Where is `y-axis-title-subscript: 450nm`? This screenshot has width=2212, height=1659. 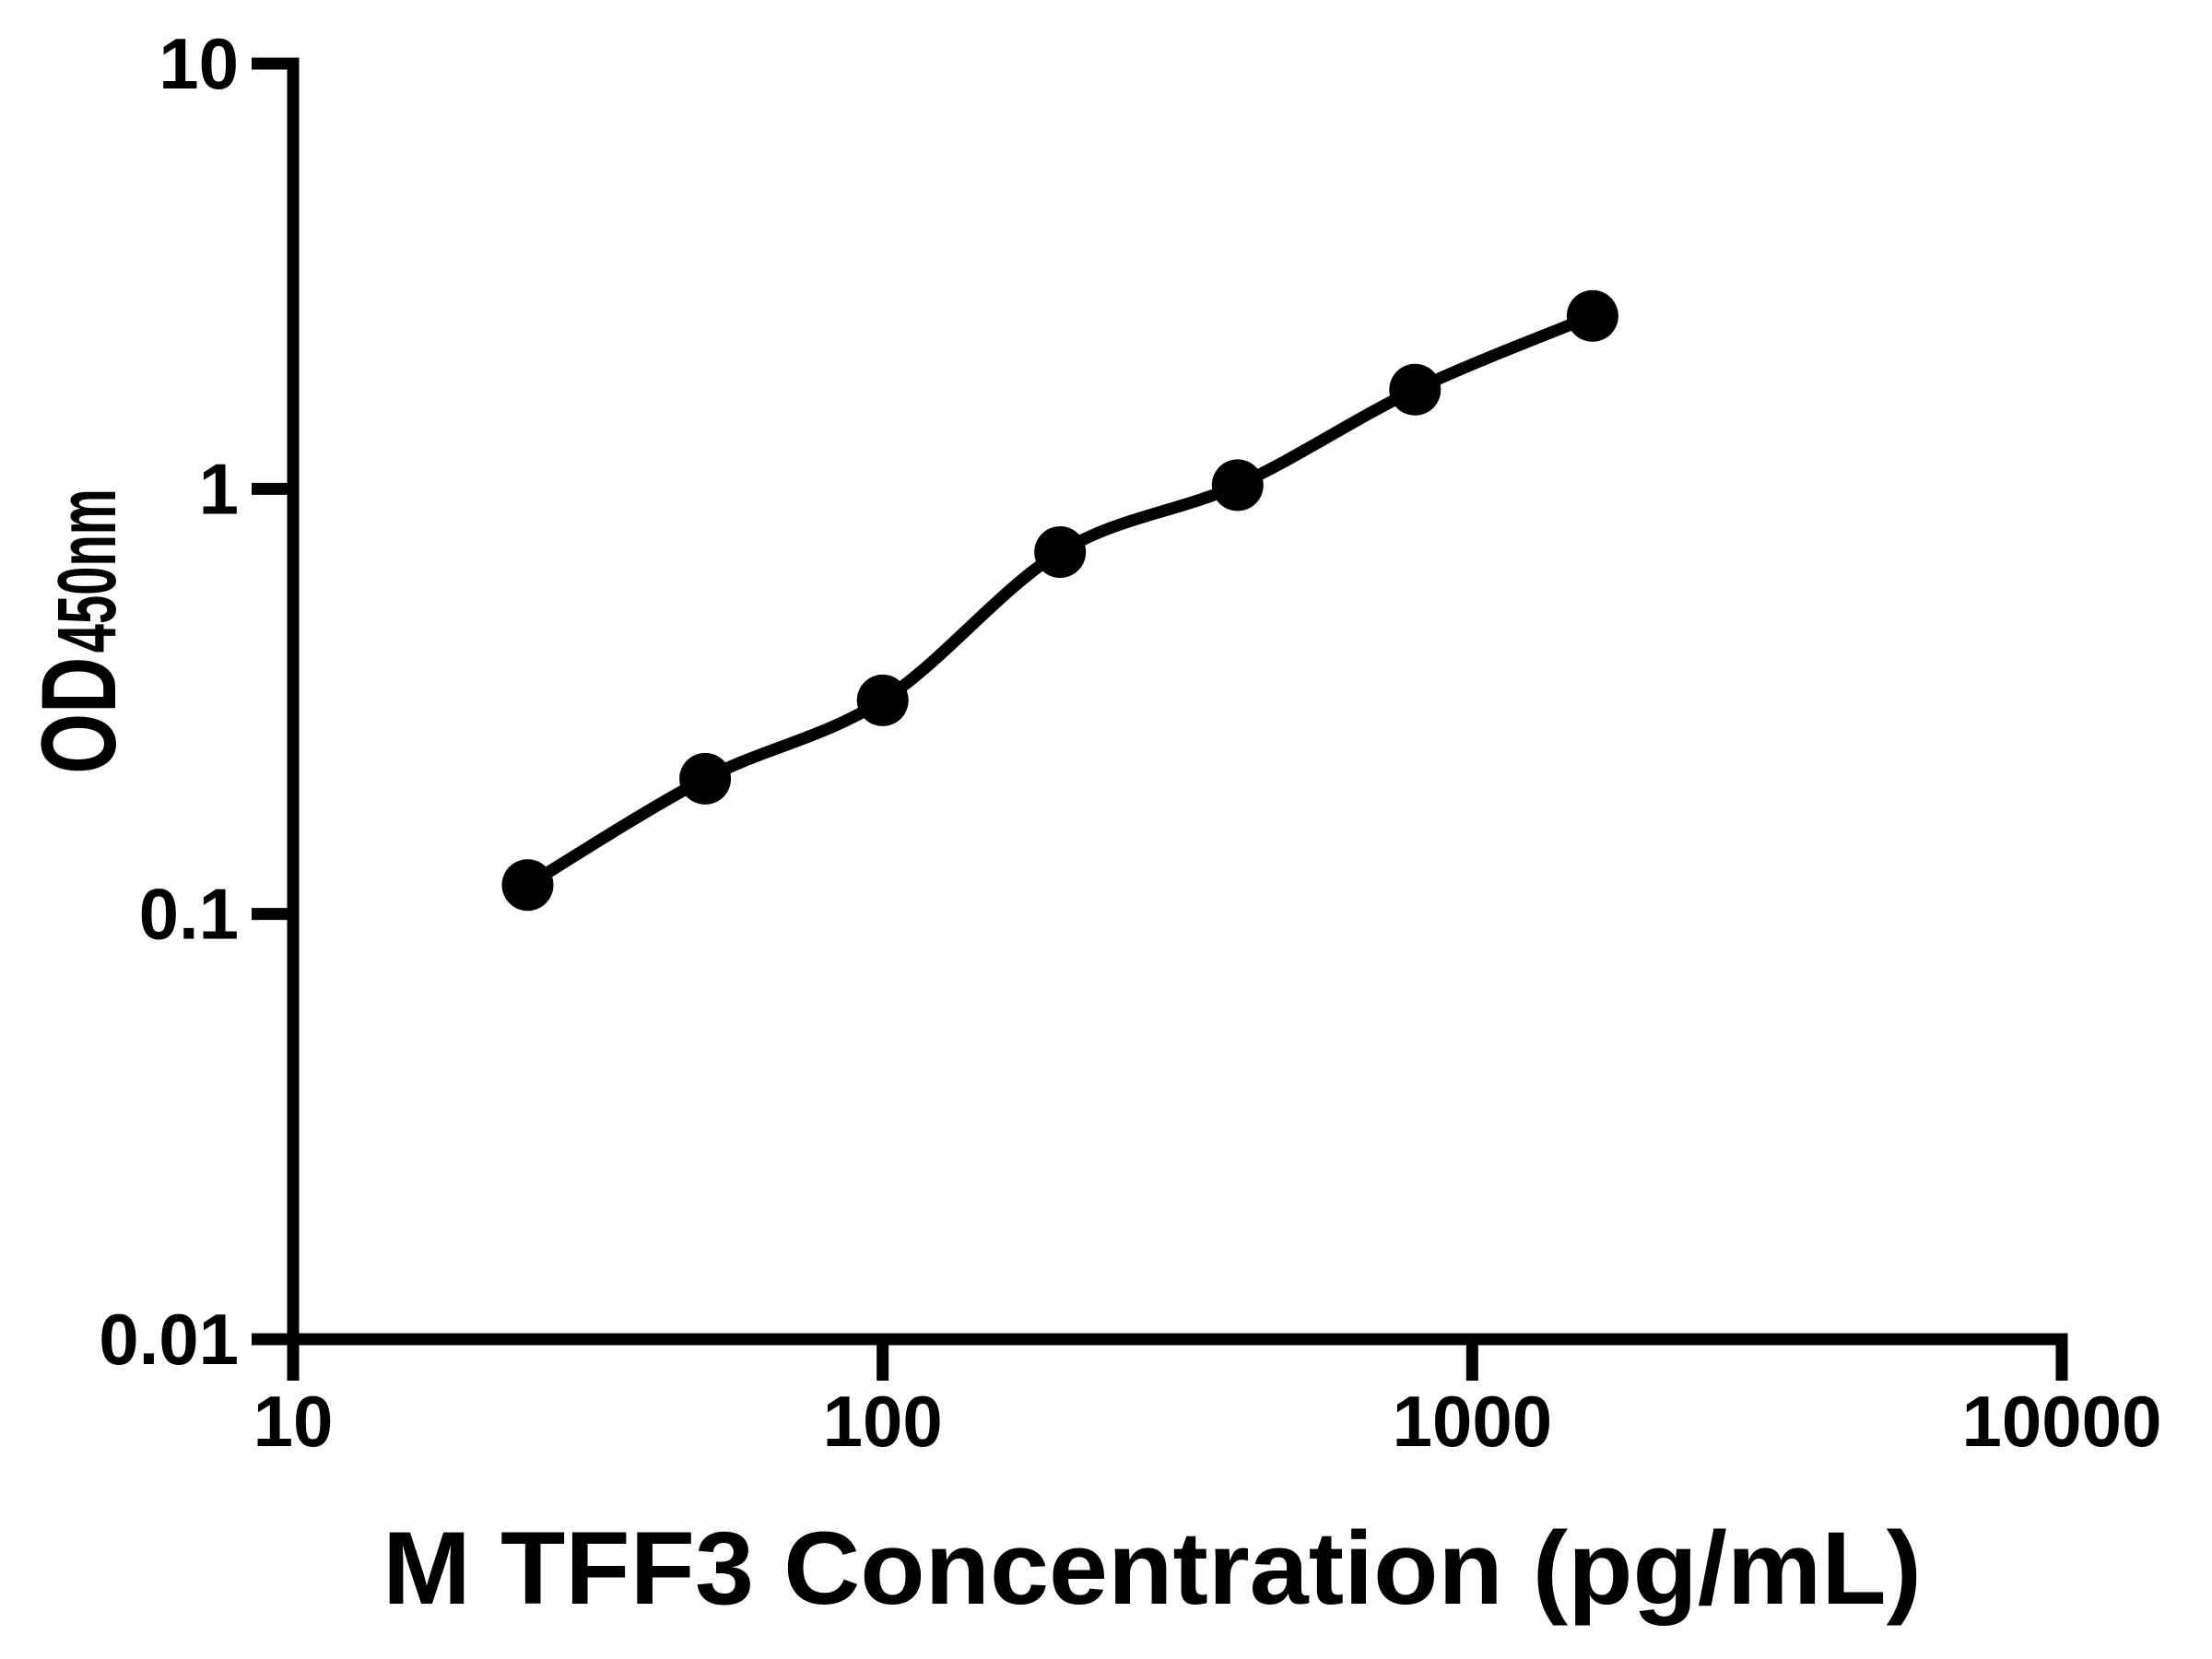
y-axis-title-subscript: 450nm is located at coordinates (87, 570).